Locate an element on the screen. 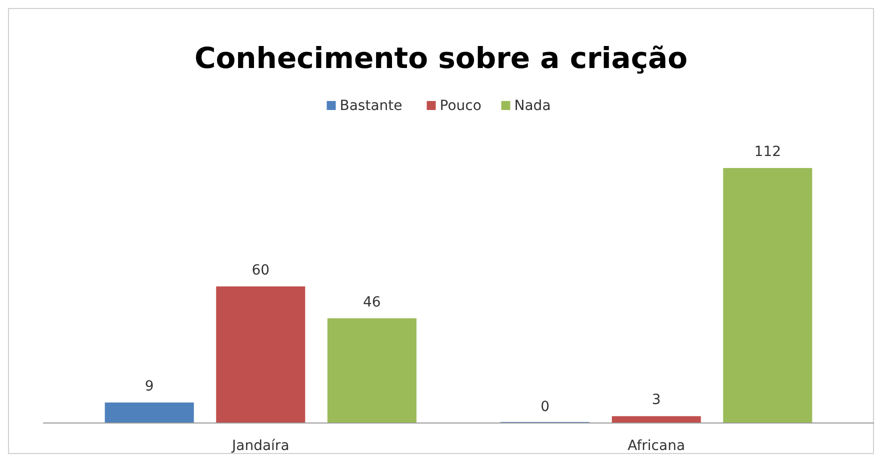 The height and width of the screenshot is (462, 882). data-label: 0 is located at coordinates (545, 407).